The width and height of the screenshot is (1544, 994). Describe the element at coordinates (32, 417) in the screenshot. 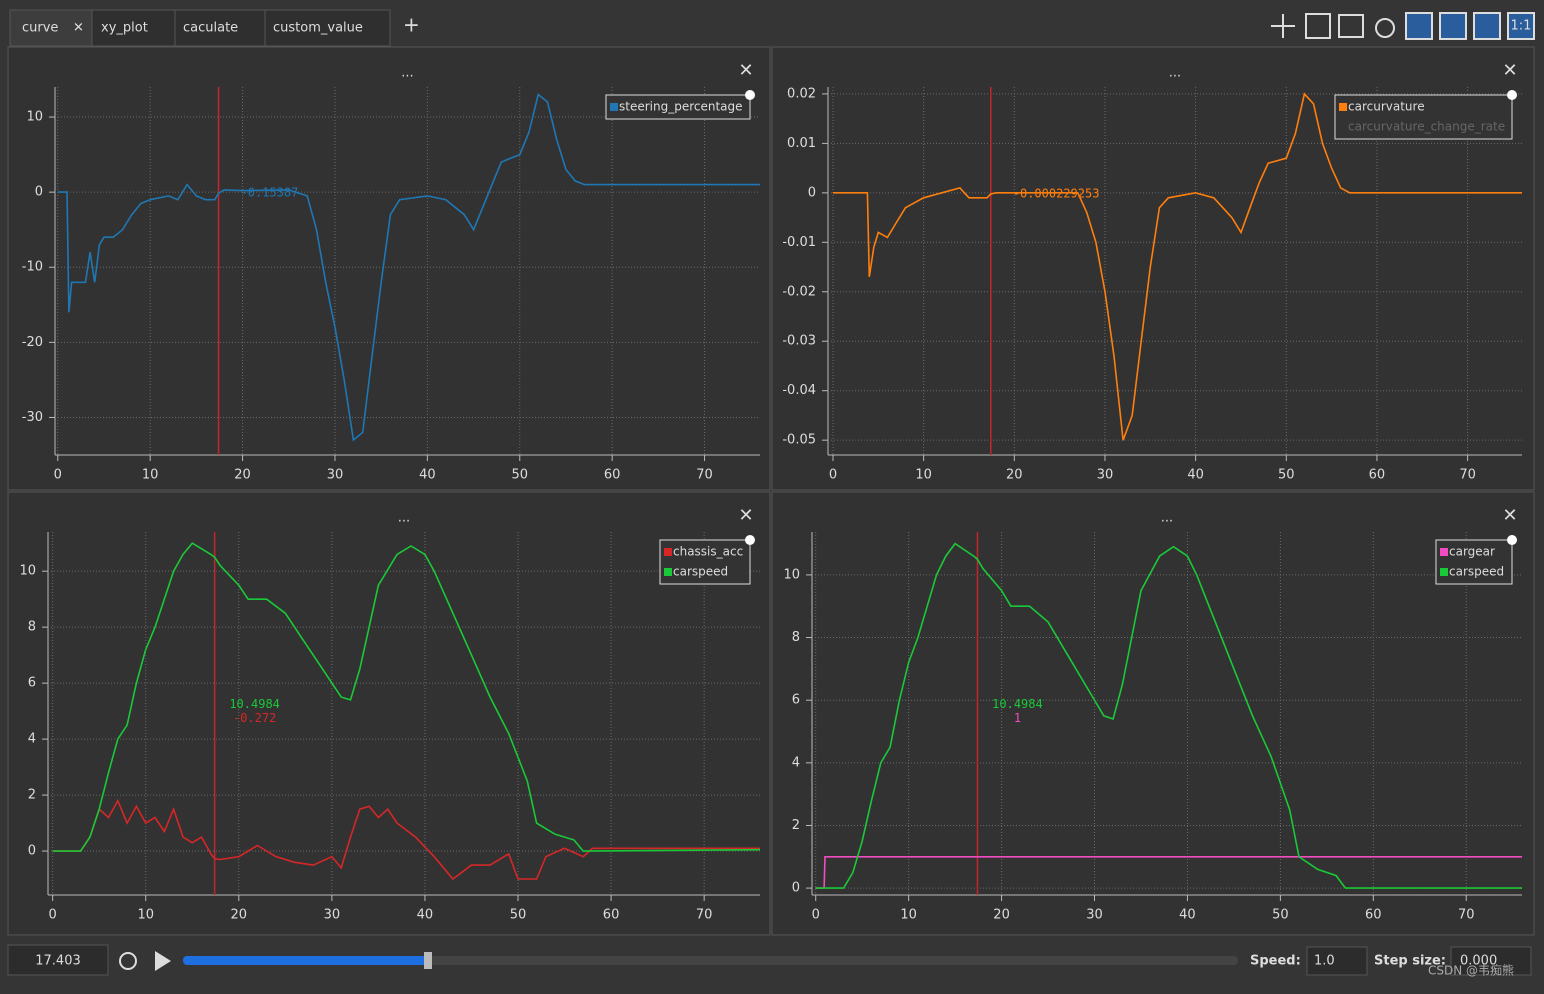

I see `y-tick-label: -30` at that location.